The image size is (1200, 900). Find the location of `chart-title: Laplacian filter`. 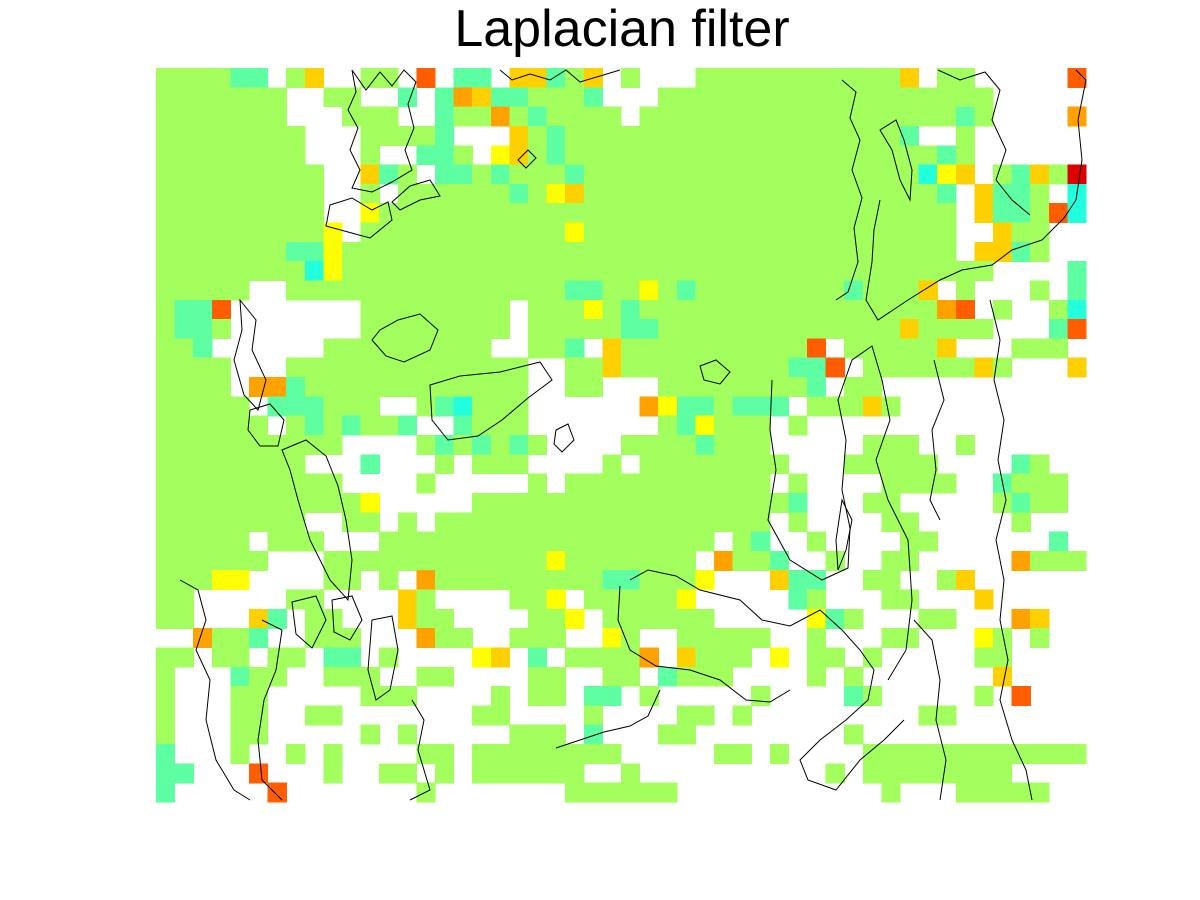

chart-title: Laplacian filter is located at coordinates (622, 29).